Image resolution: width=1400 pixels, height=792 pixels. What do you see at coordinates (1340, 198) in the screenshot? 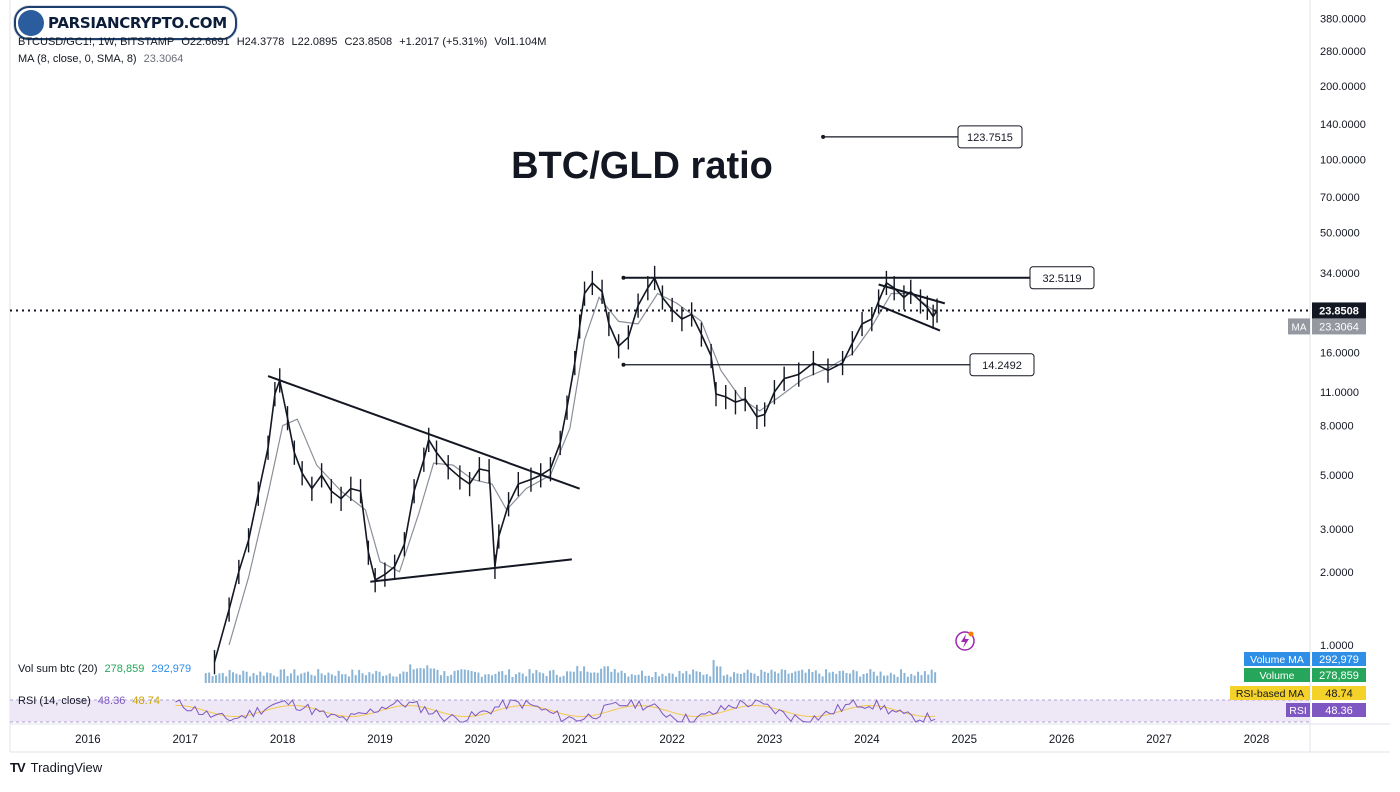
I see `y-tick-label: 70.0000` at bounding box center [1340, 198].